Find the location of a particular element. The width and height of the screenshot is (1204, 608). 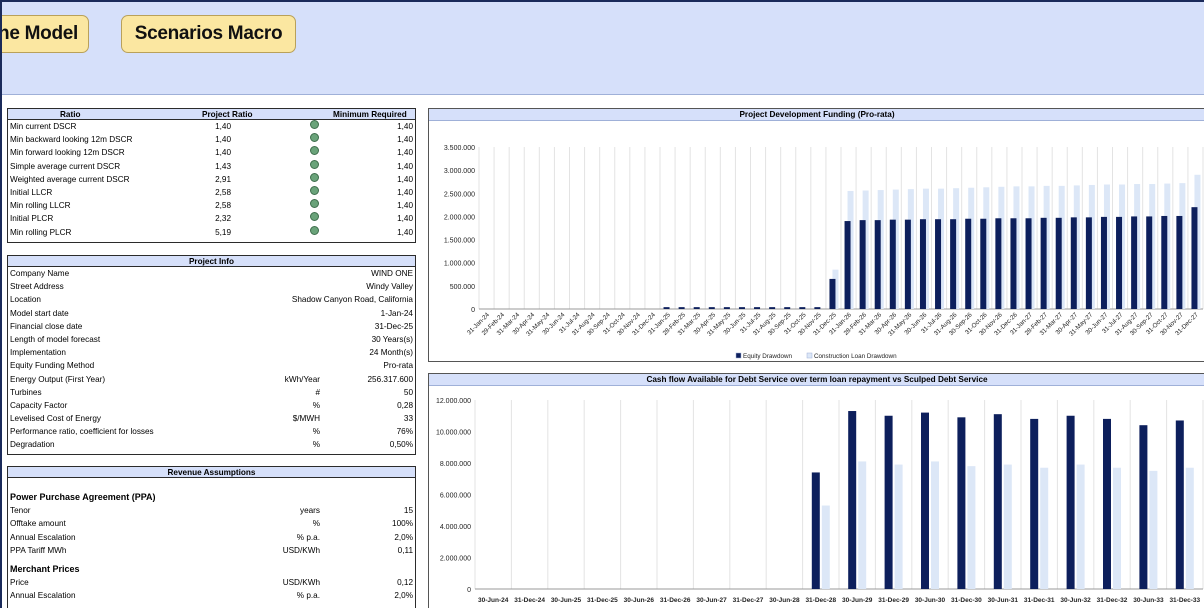

assumption-row: PPA Tariff MWh USD/KWh 0,11 is located at coordinates (211, 550).